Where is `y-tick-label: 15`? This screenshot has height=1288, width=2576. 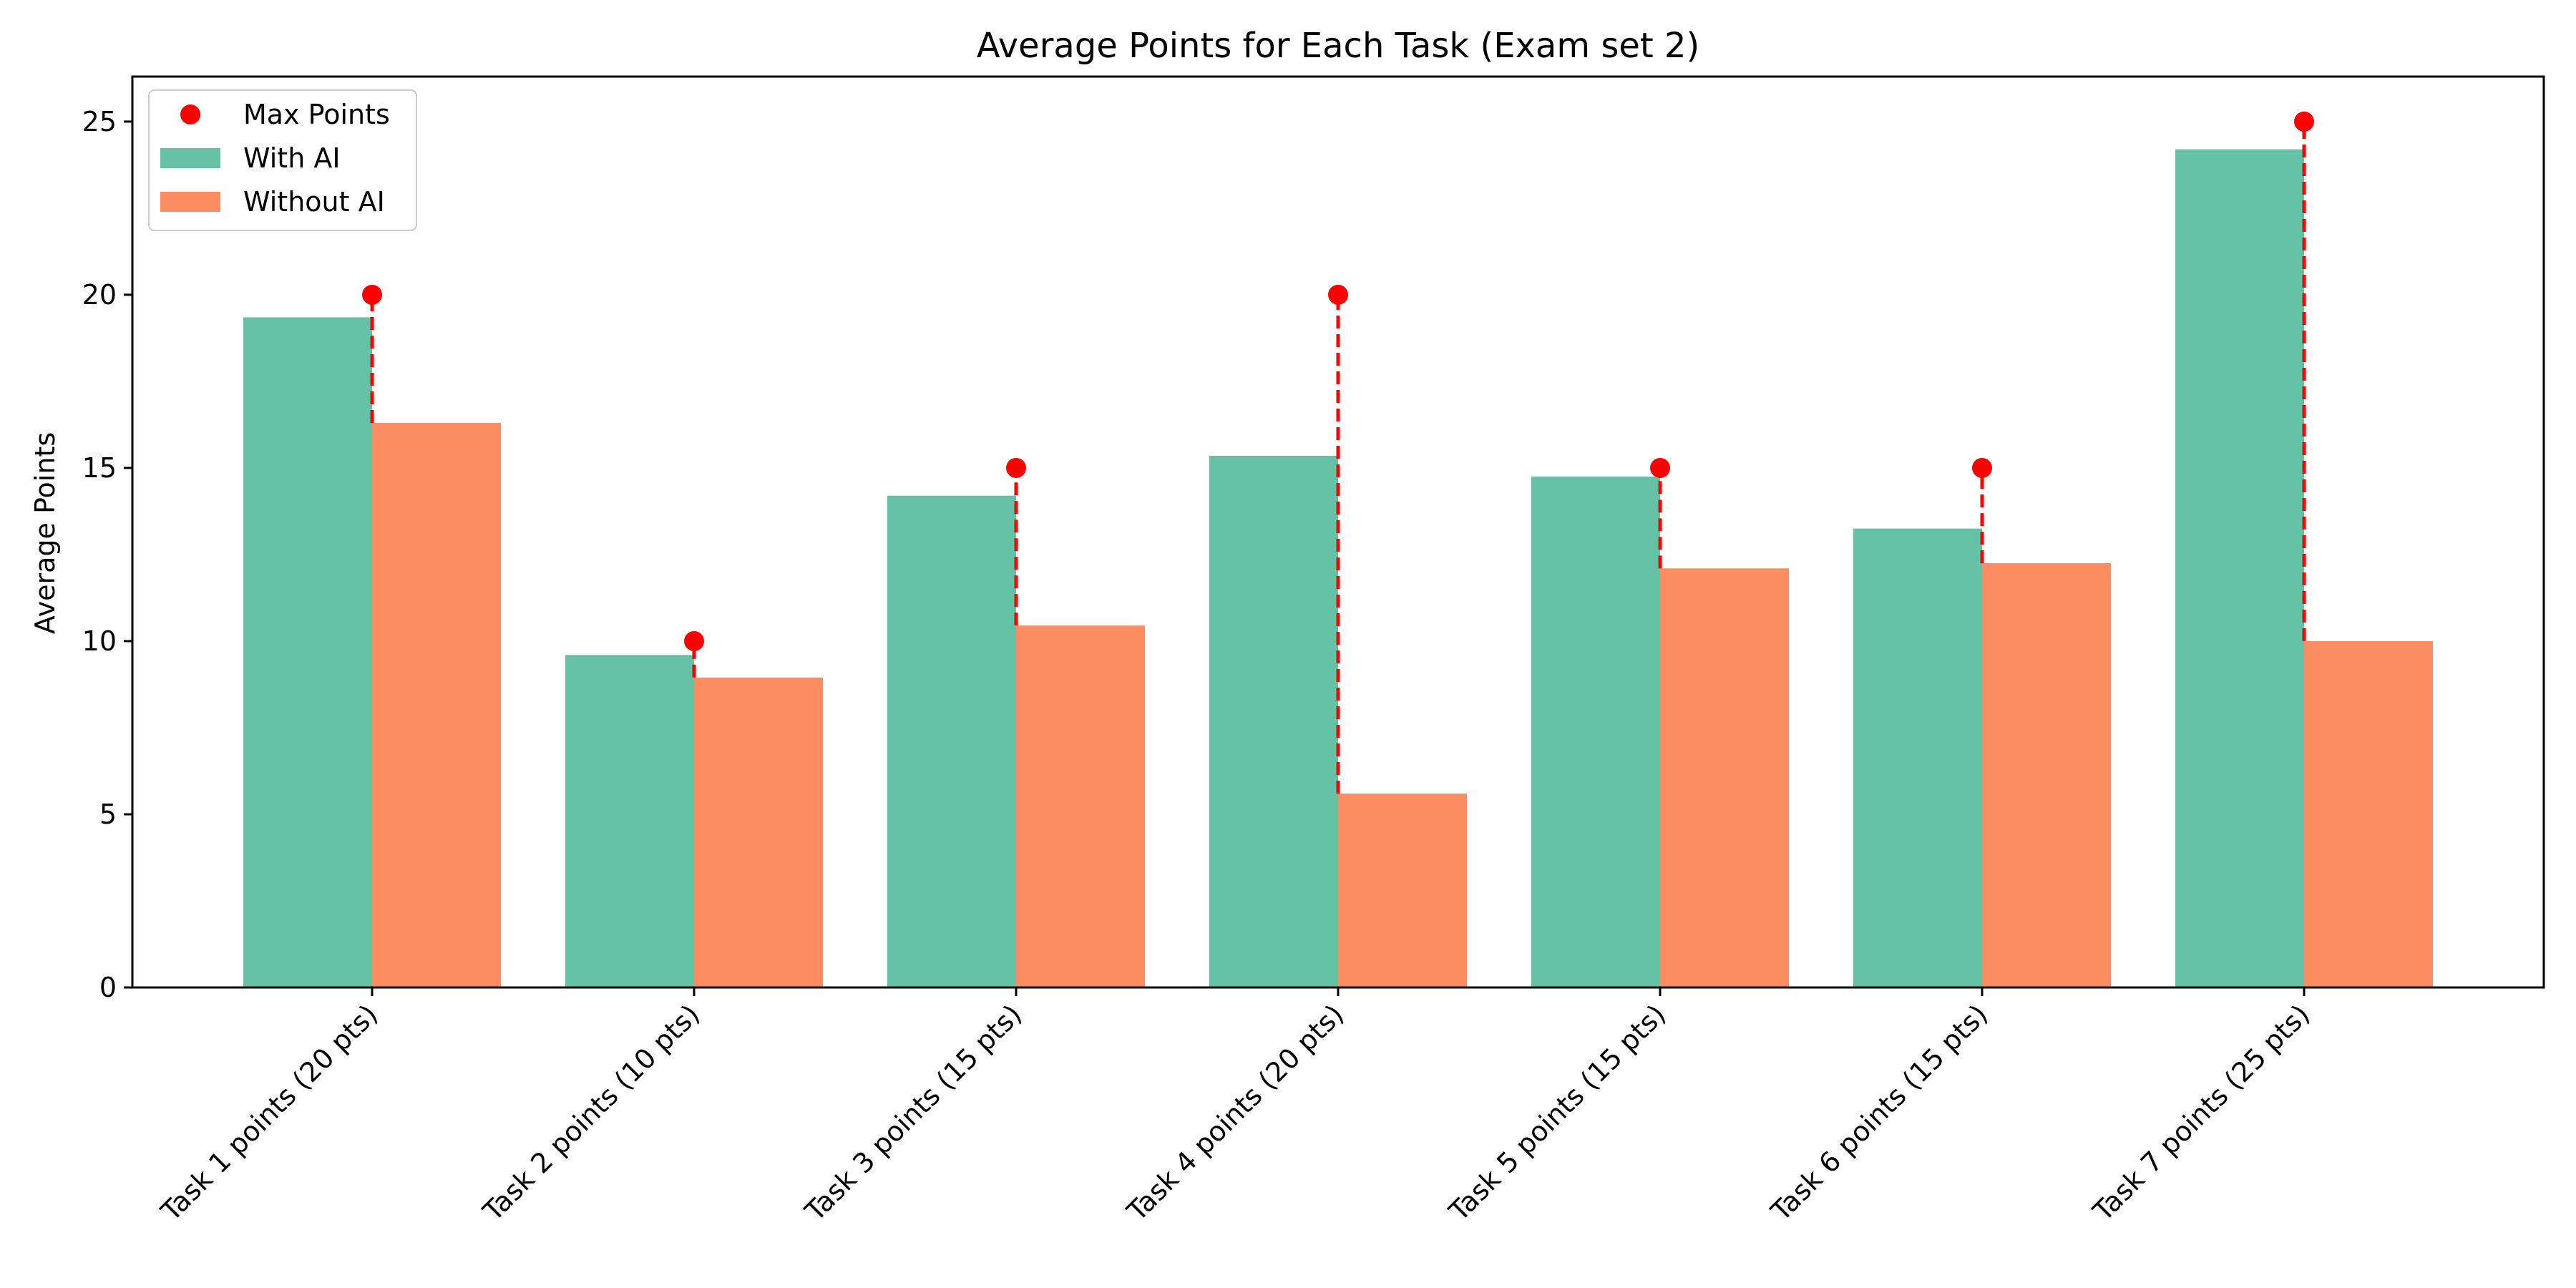 y-tick-label: 15 is located at coordinates (100, 468).